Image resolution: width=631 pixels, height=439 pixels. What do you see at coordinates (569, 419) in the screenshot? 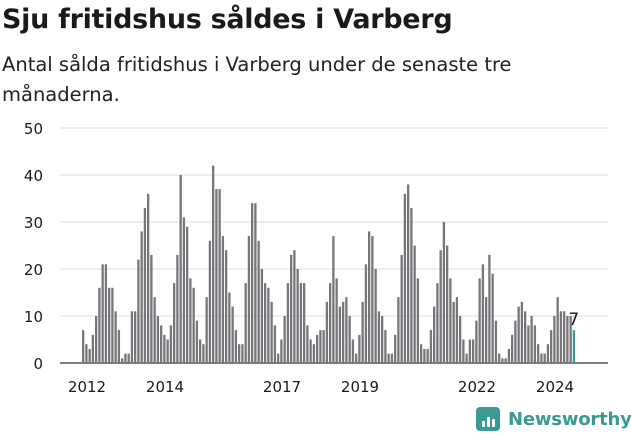
I see `brand-name: Newsworthy` at bounding box center [569, 419].